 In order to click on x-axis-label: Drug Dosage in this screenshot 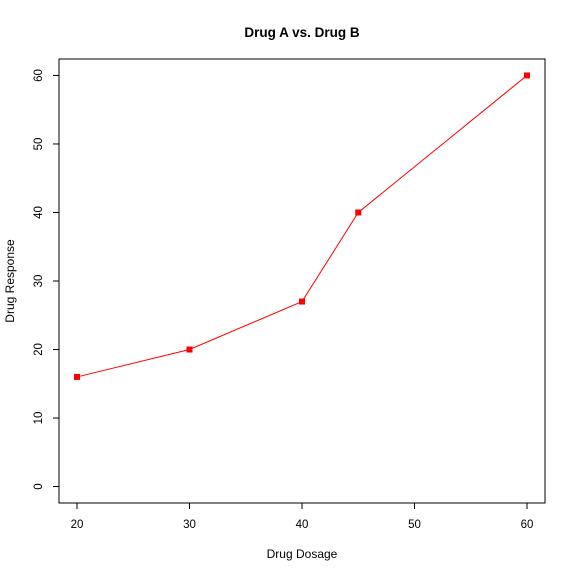, I will do `click(302, 554)`.